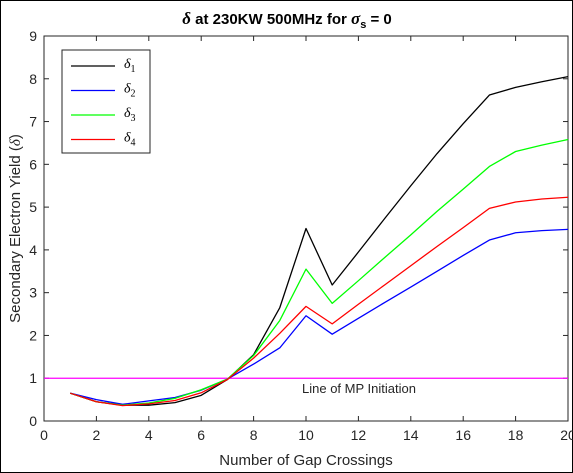 The height and width of the screenshot is (473, 573). Describe the element at coordinates (15, 234) in the screenshot. I see `y-axis-label-text: Secondary Electron Yield (` at that location.